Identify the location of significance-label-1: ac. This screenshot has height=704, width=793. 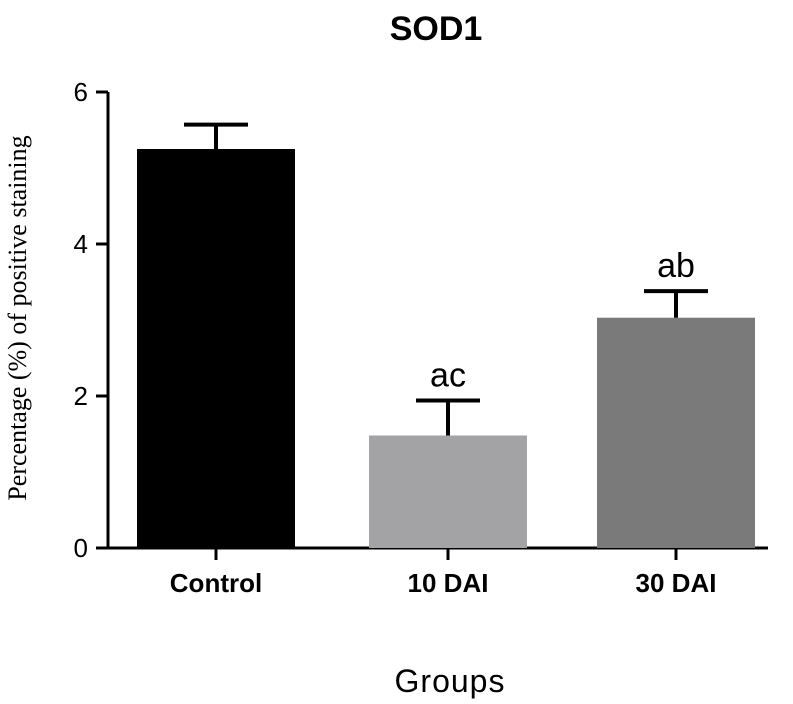
(448, 376).